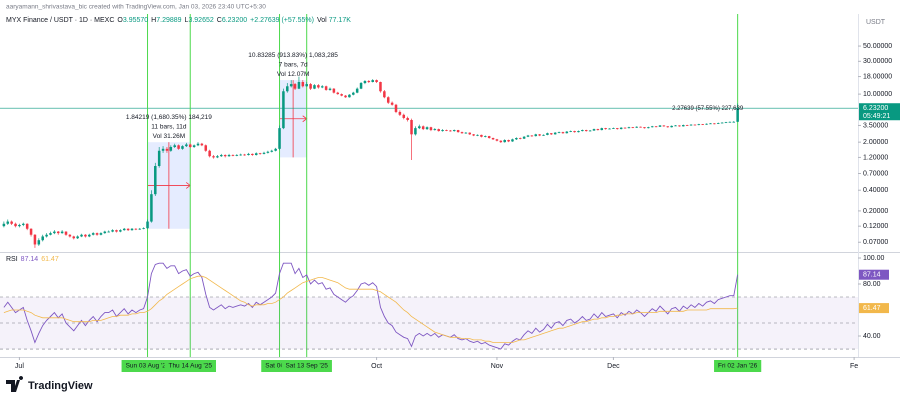  What do you see at coordinates (12, 259) in the screenshot?
I see `rsi-name: RSI` at bounding box center [12, 259].